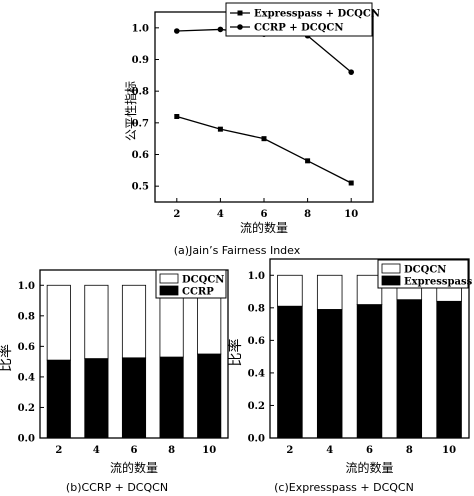  Describe the element at coordinates (134, 467) in the screenshot. I see `x-axis-label-b: 流的数量` at that location.